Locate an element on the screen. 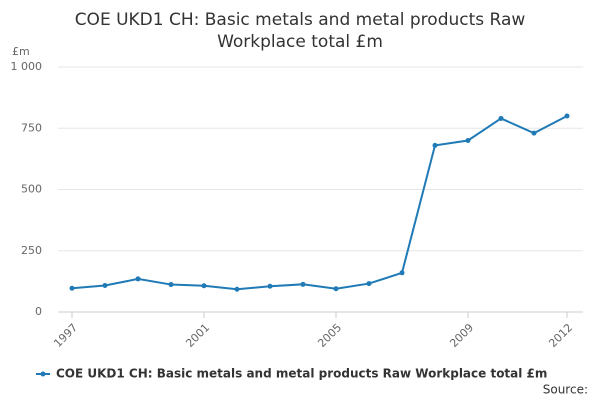  y-tick-label: 500 is located at coordinates (31, 189).